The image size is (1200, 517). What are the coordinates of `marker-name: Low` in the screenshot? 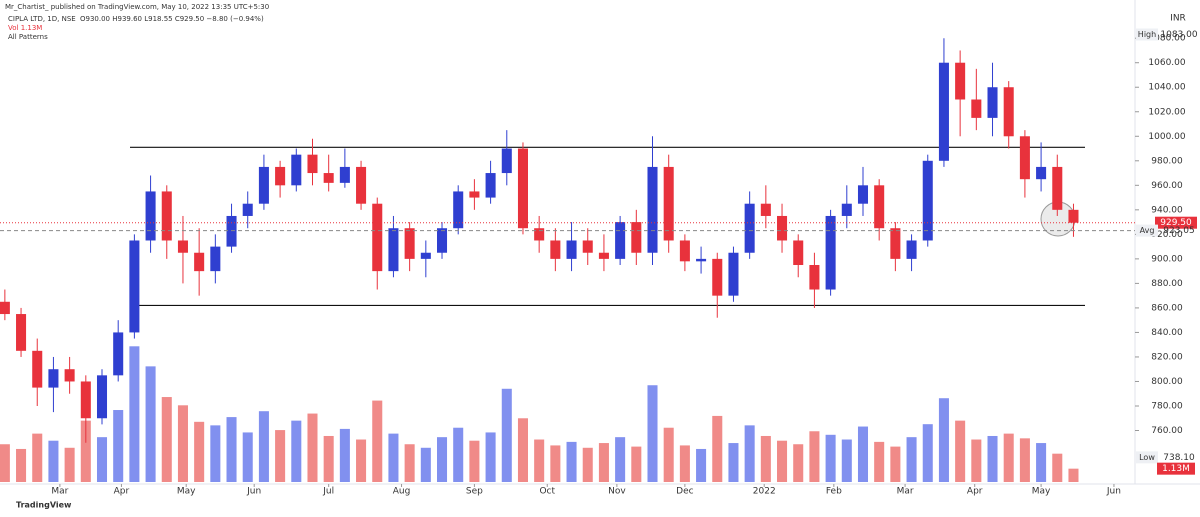 It's located at (1147, 457).